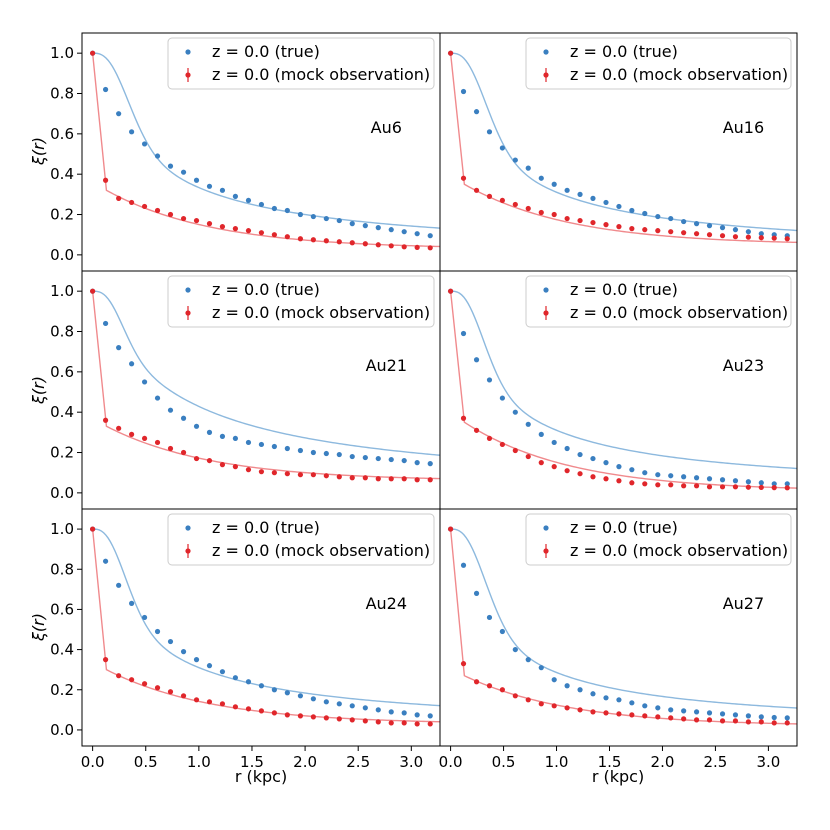  Describe the element at coordinates (610, 762) in the screenshot. I see `x-tick-label: 1.5` at that location.